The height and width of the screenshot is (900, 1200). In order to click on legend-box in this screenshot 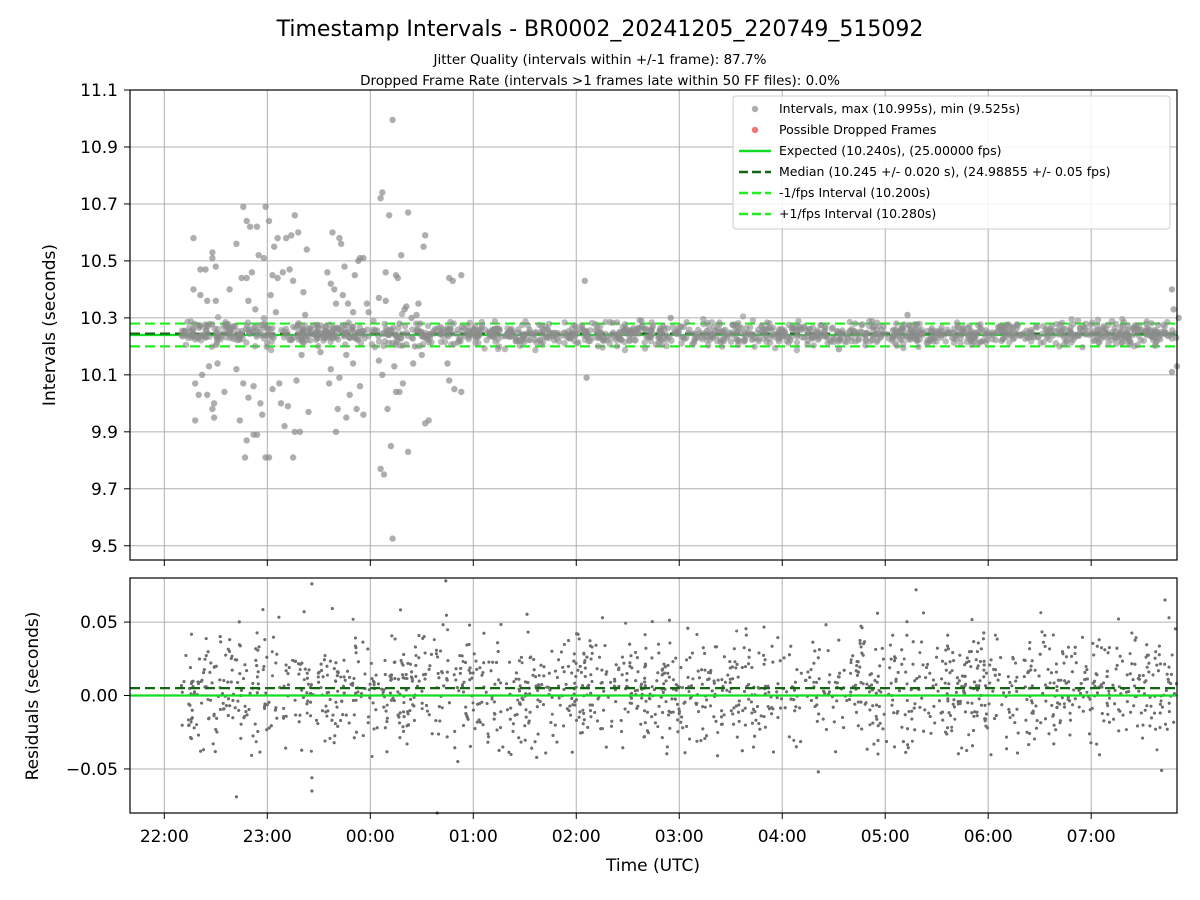, I will do `click(951, 162)`.